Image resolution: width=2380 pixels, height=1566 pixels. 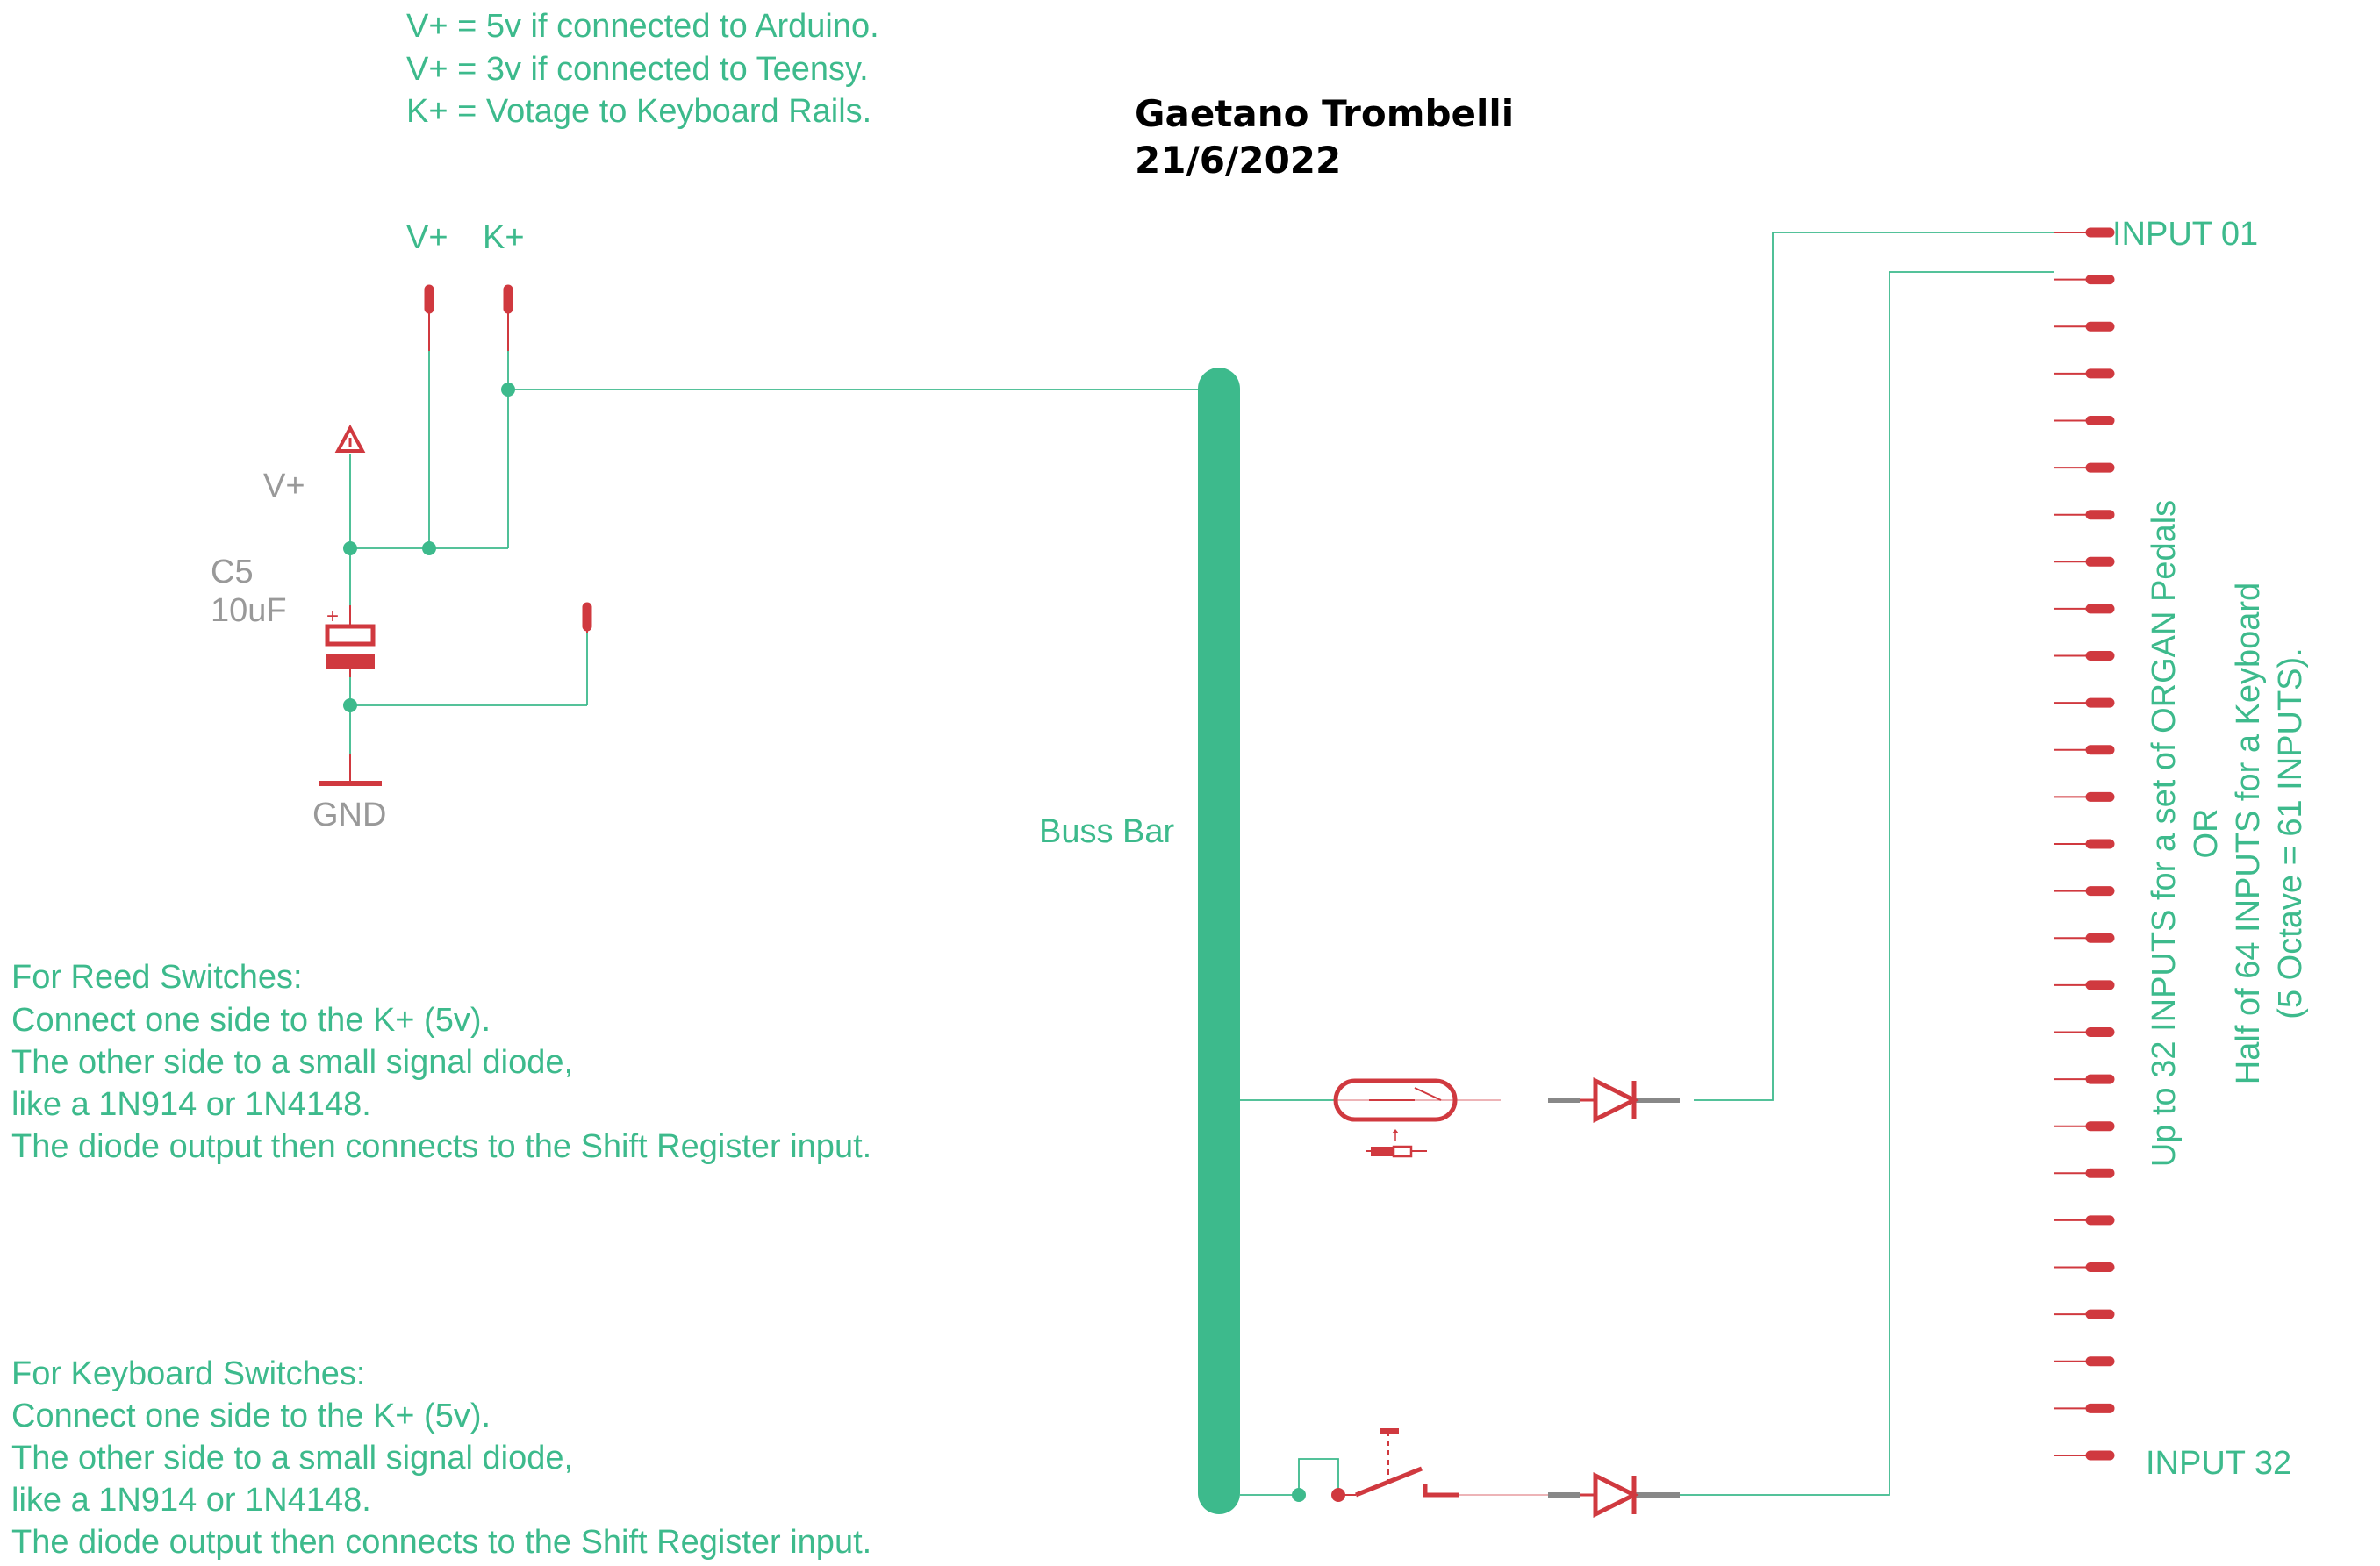 What do you see at coordinates (782, 567) in the screenshot?
I see `power-wires` at bounding box center [782, 567].